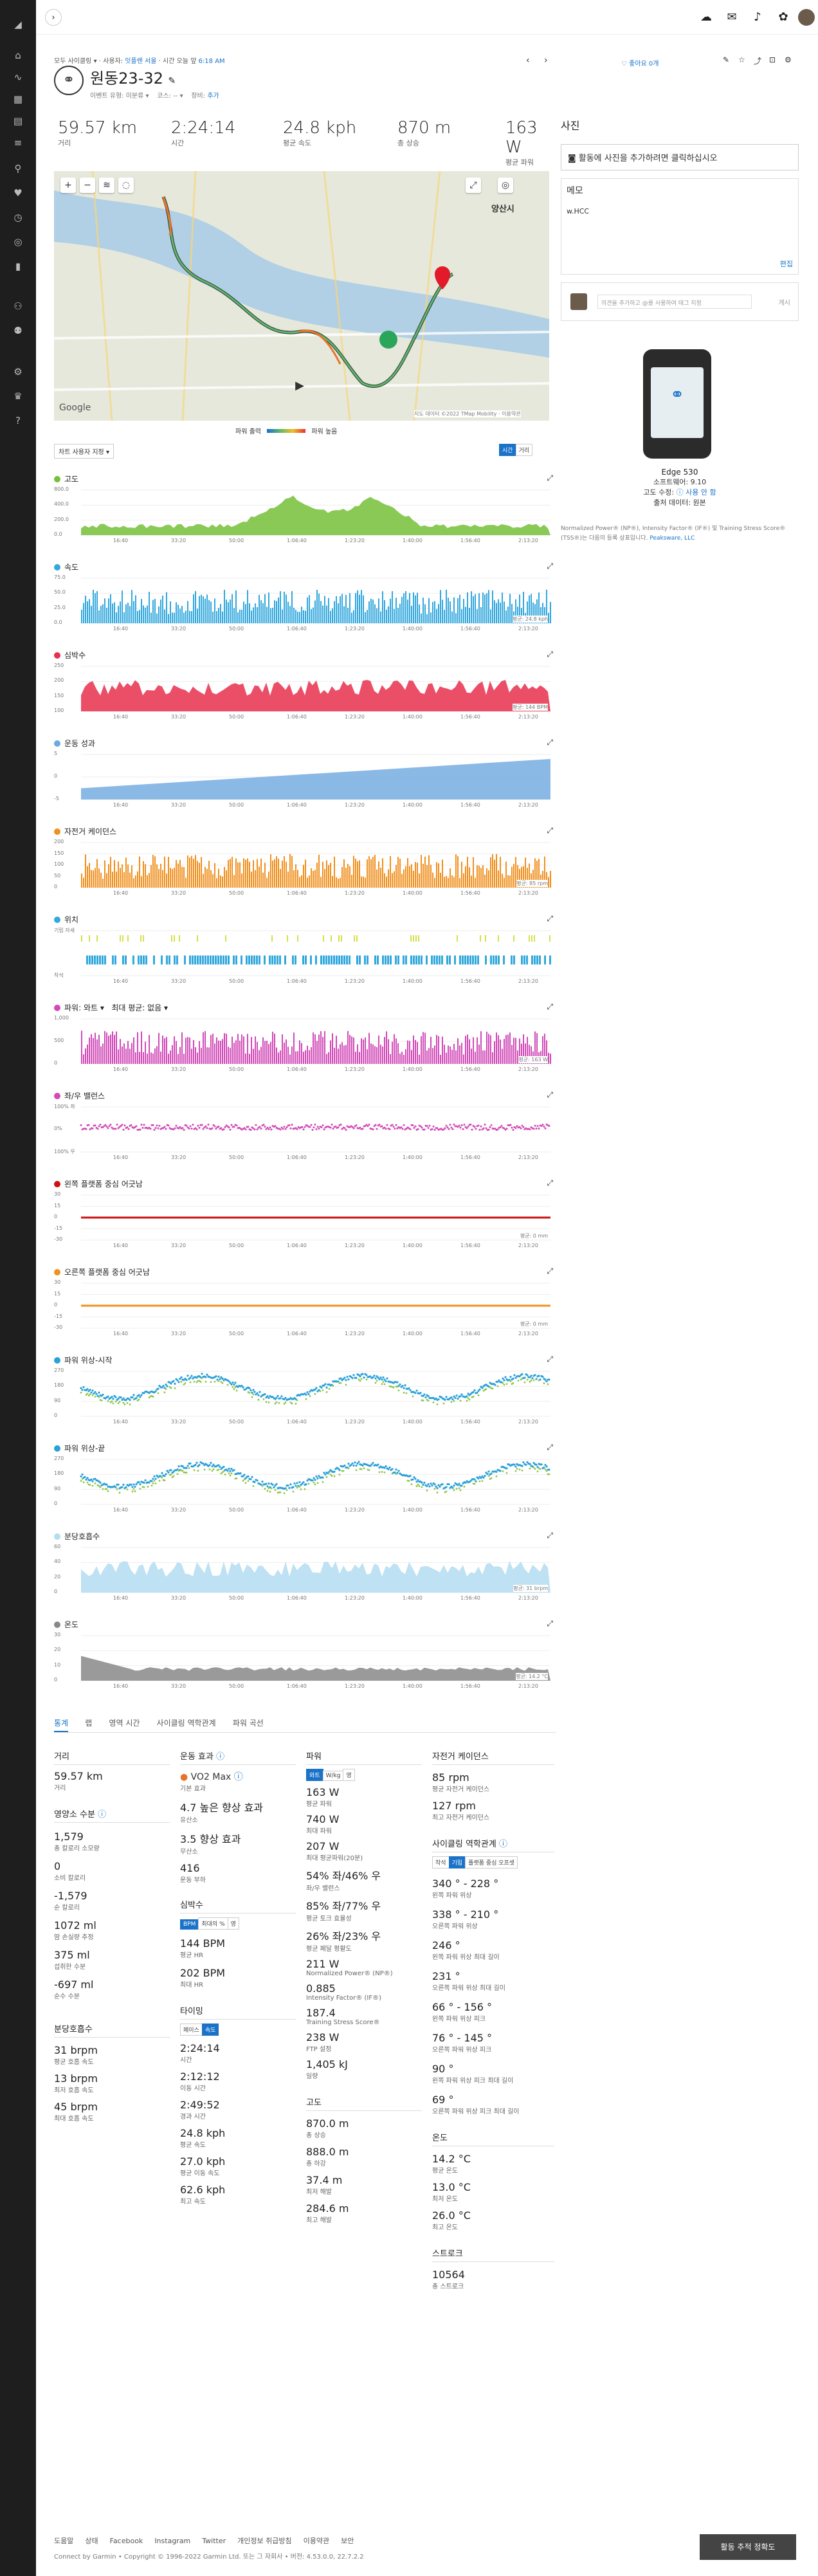 This screenshot has width=818, height=2576. I want to click on chart-title: 속도, so click(305, 567).